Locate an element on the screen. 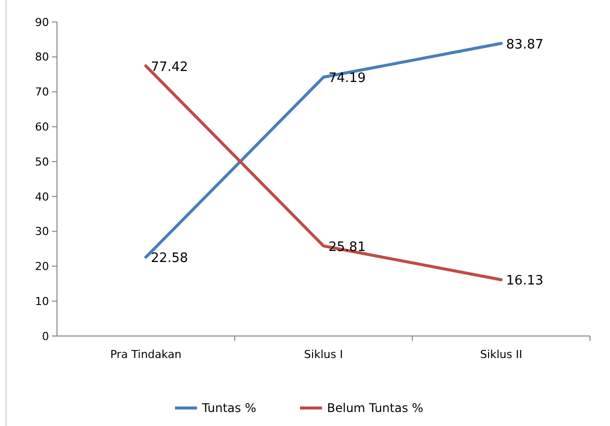 The width and height of the screenshot is (610, 426). legend-label: Tuntas % is located at coordinates (228, 408).